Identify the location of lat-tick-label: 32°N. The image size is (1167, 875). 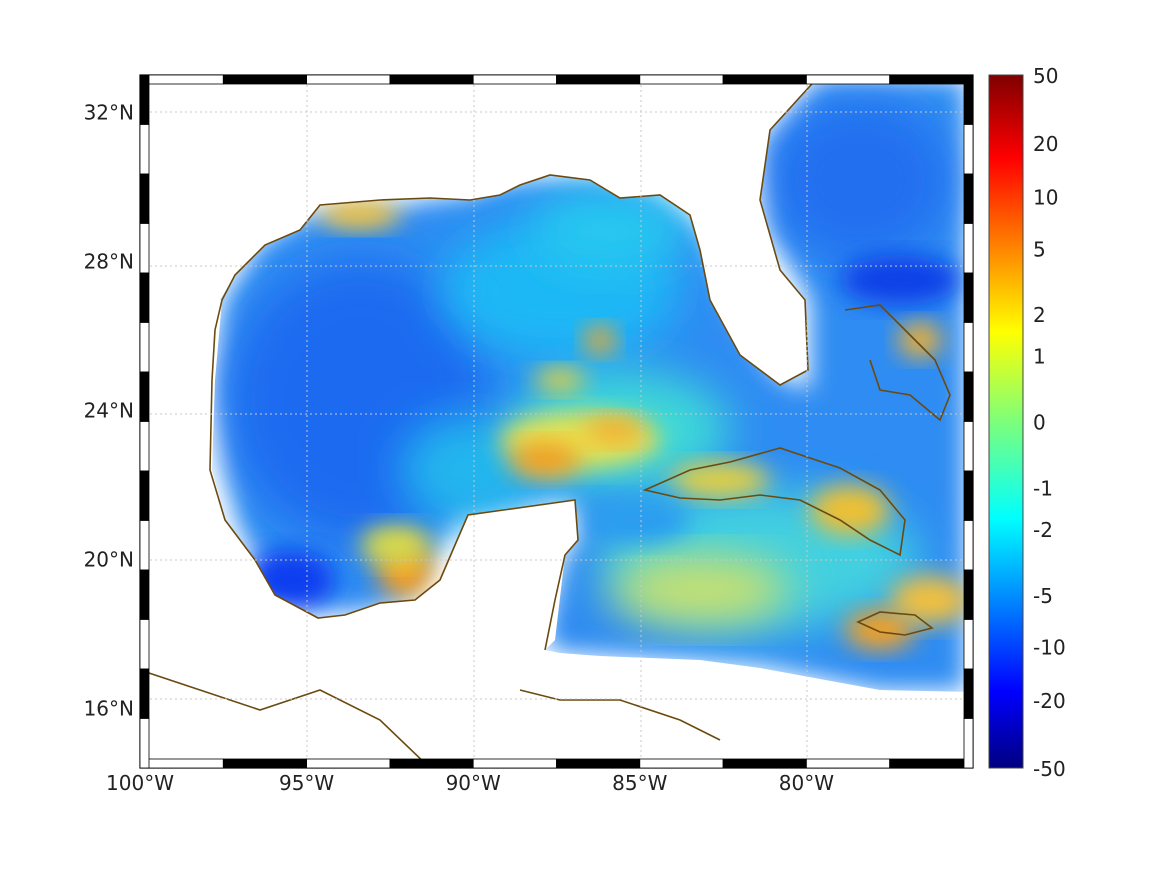
(109, 112).